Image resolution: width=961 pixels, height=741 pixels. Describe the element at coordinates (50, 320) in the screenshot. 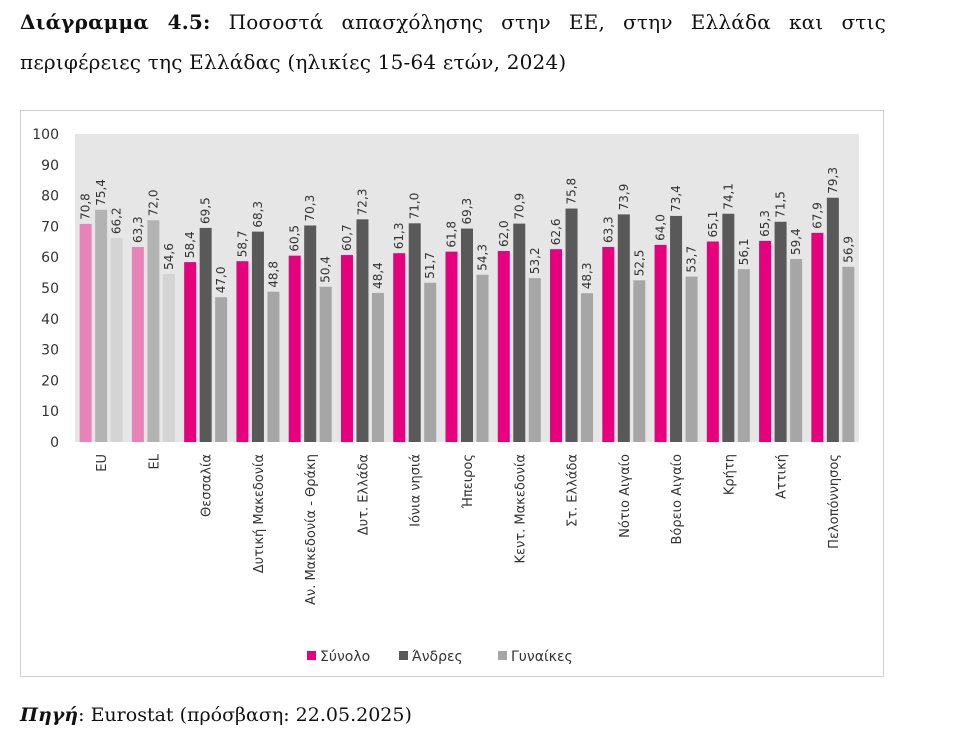

I see `y-tick-label: 40` at that location.